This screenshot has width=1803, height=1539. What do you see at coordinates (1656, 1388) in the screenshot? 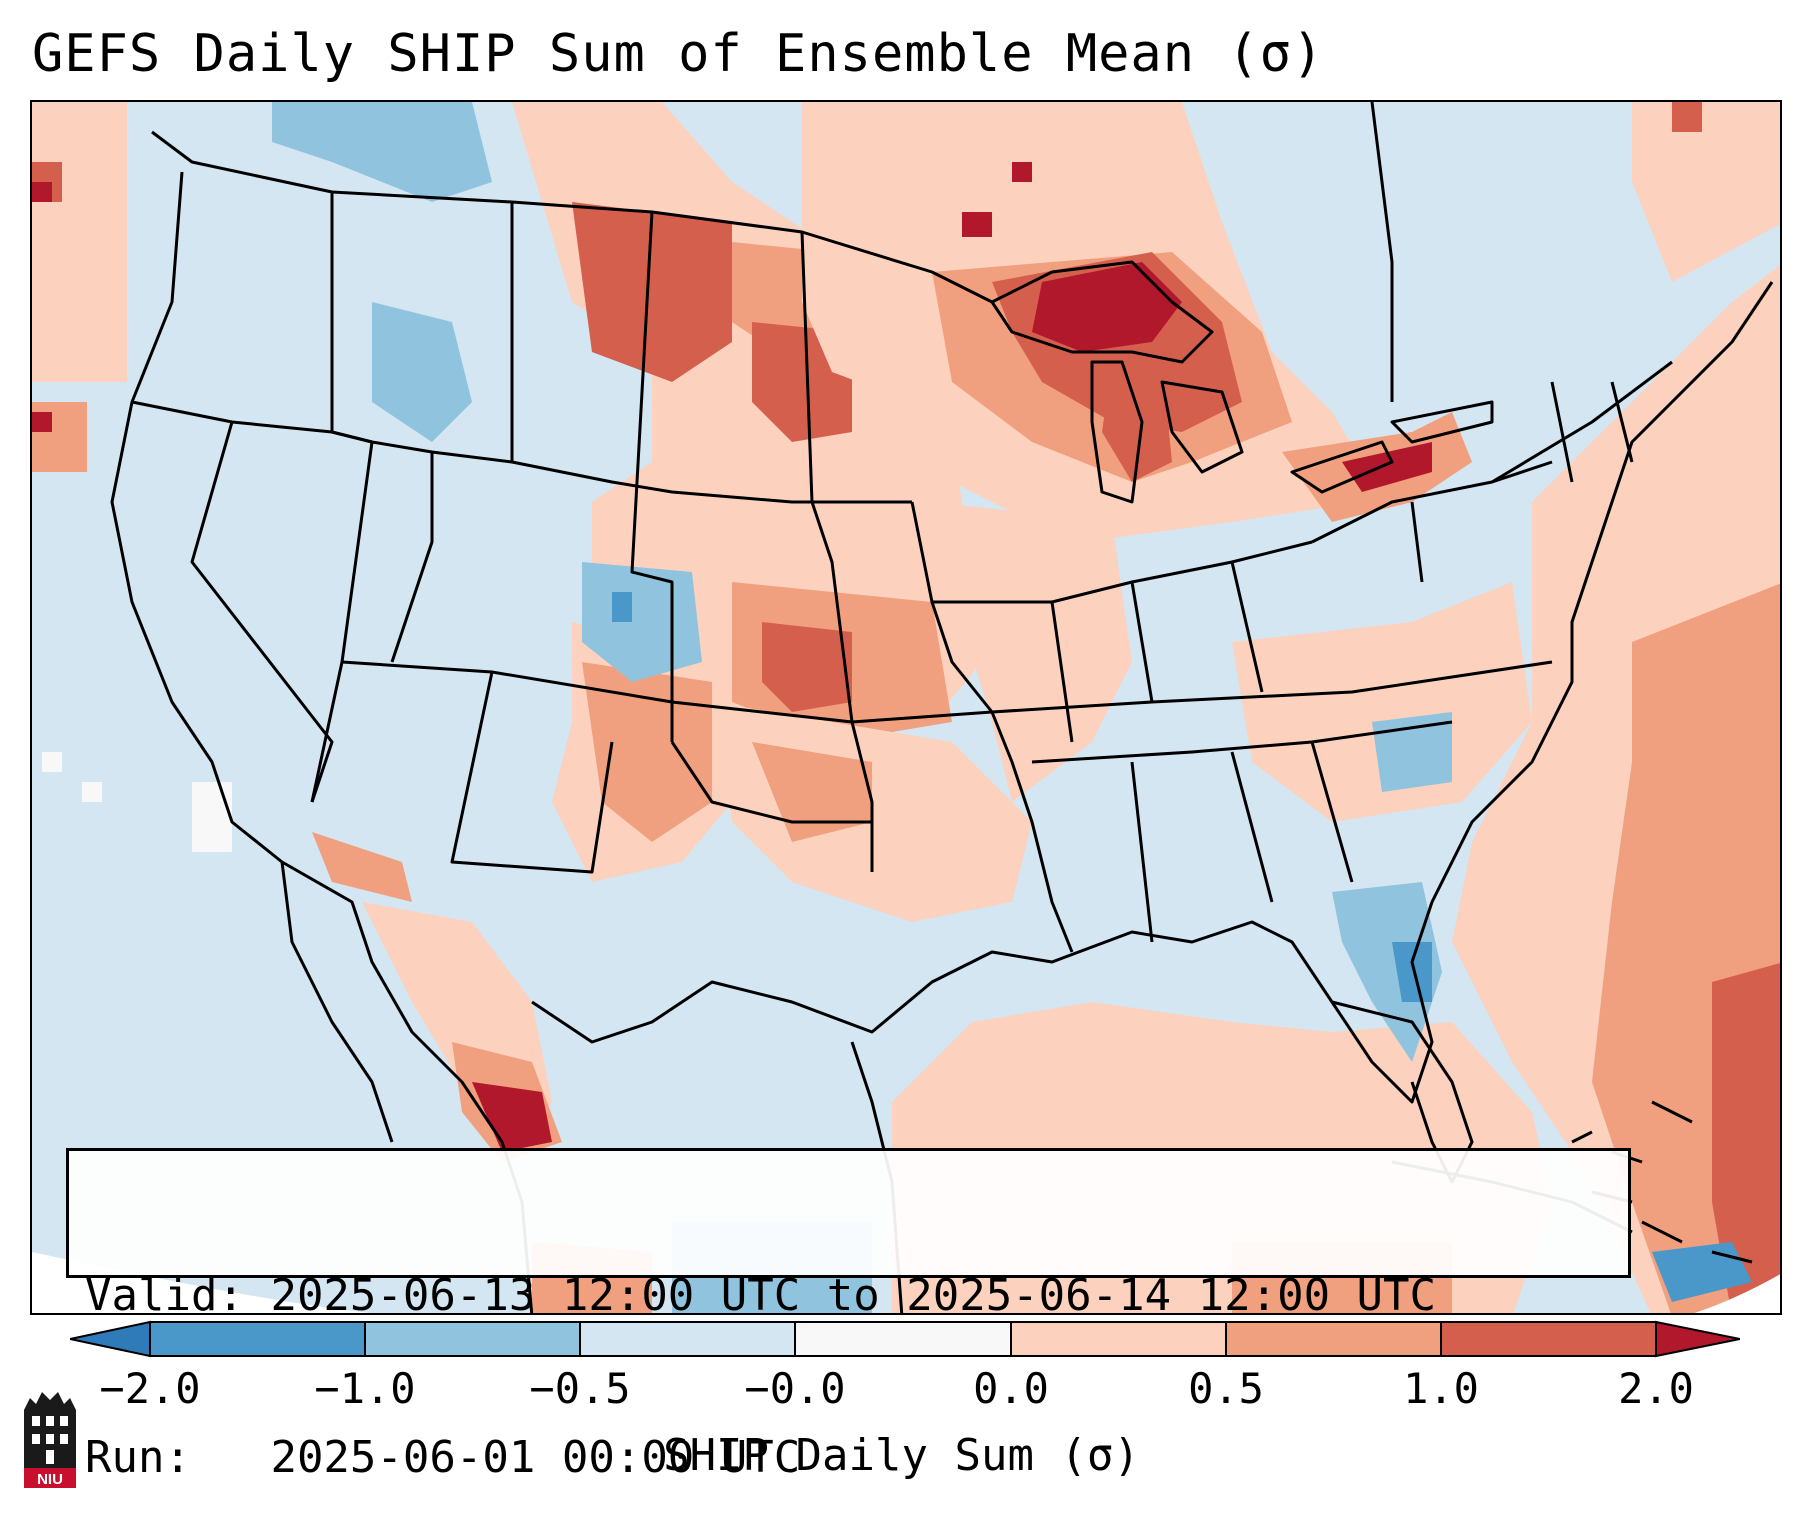
I see `colorbar-tick-label: 2.0` at bounding box center [1656, 1388].